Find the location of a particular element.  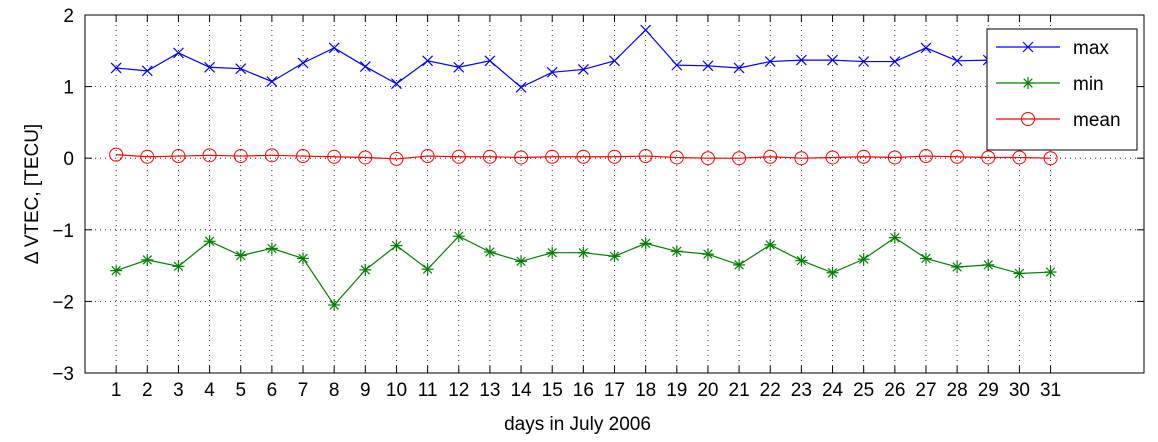

legend-label-max: max is located at coordinates (1091, 48).